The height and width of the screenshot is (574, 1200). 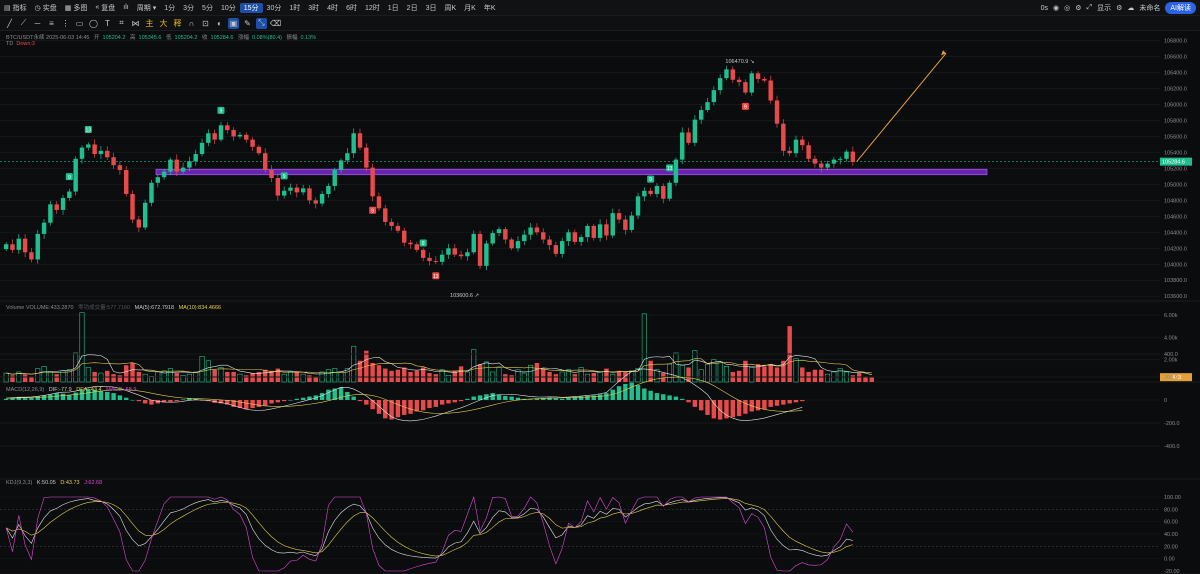 What do you see at coordinates (163, 23) in the screenshot?
I see `style-big-button: 大` at bounding box center [163, 23].